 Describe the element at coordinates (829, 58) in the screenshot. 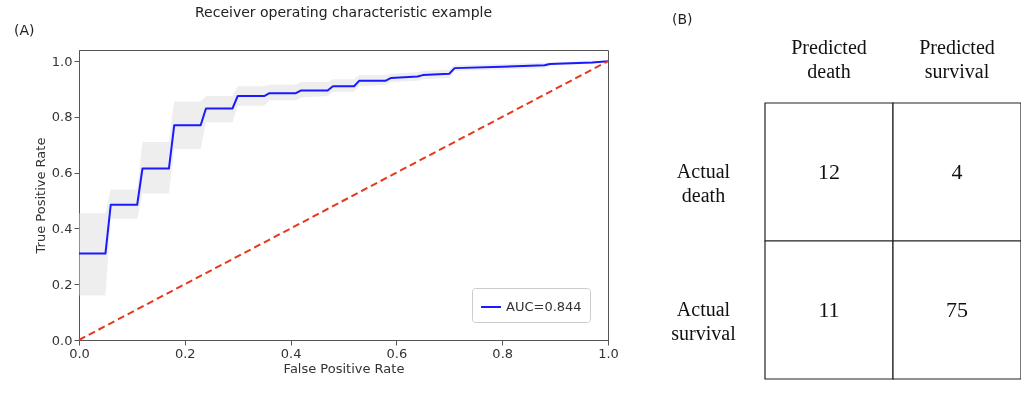

I see `x-tick-label: Predicted death` at that location.